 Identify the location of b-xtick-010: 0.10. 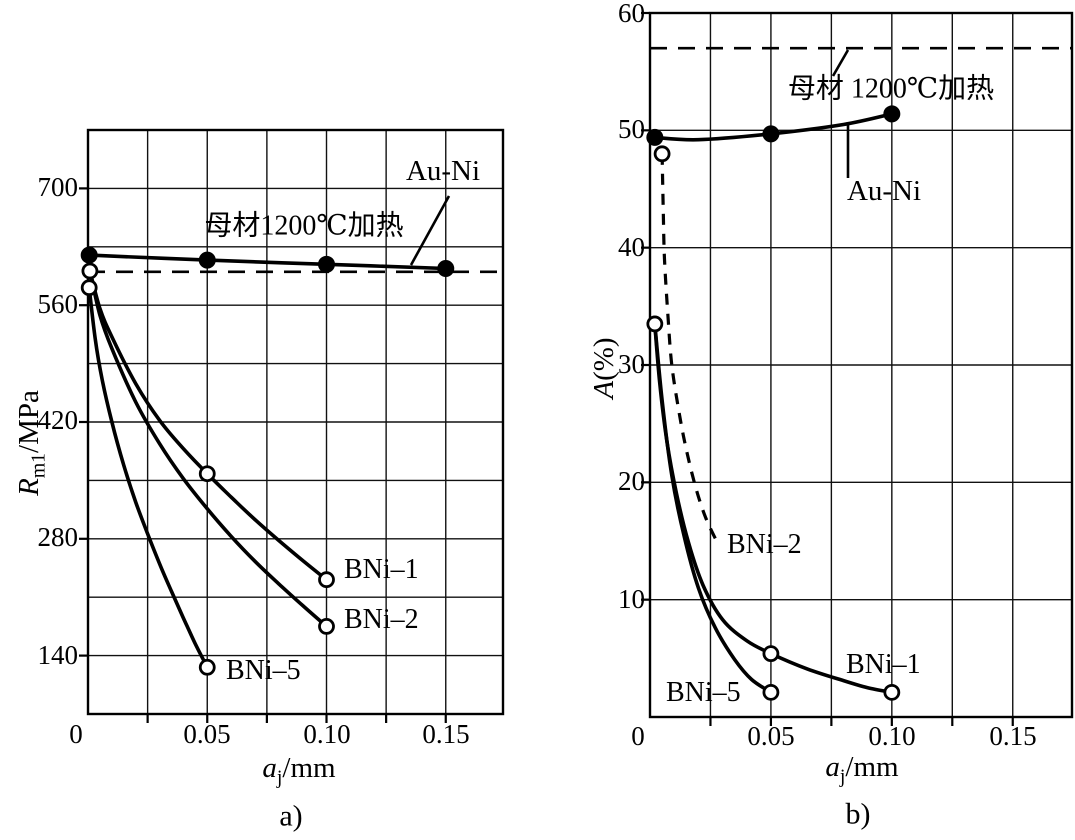
(892, 736).